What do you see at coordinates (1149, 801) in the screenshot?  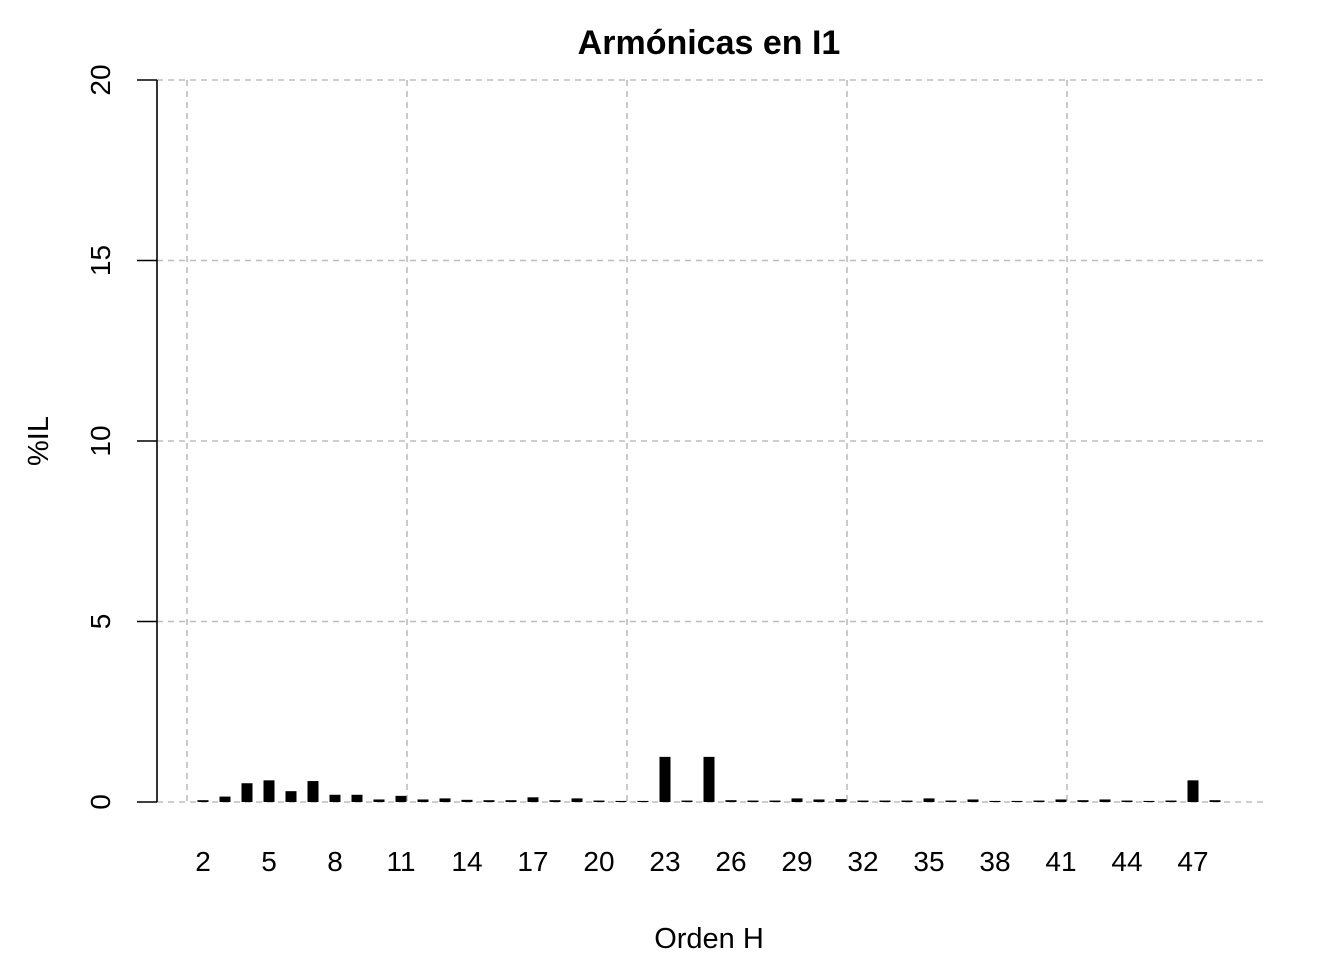 I see `bar-h45` at bounding box center [1149, 801].